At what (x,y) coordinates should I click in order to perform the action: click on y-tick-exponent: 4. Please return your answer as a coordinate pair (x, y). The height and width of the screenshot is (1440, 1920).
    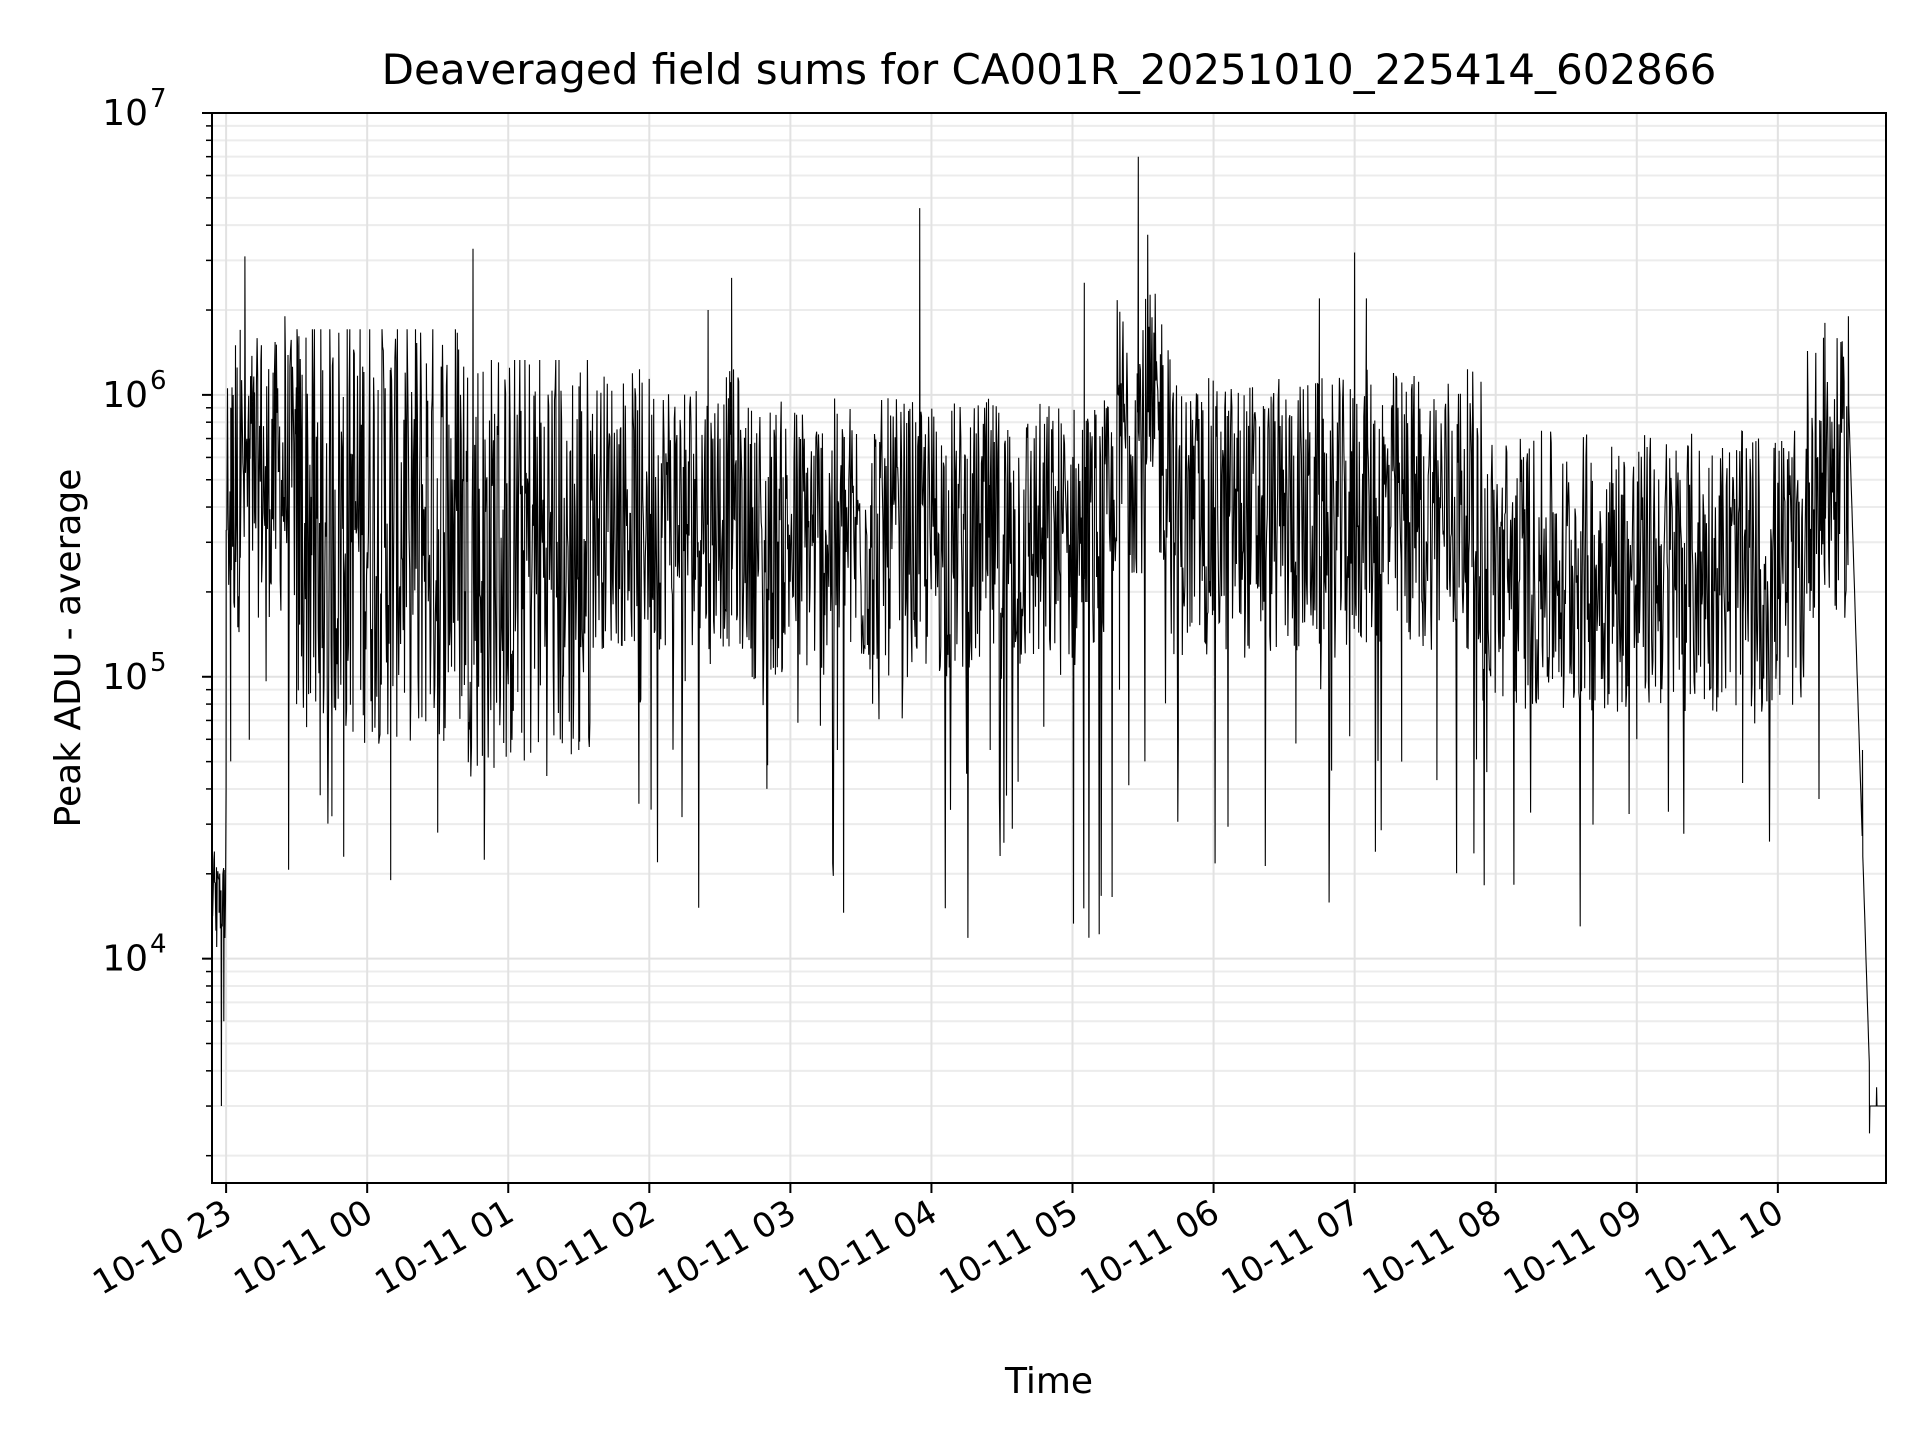
    Looking at the image, I should click on (158, 945).